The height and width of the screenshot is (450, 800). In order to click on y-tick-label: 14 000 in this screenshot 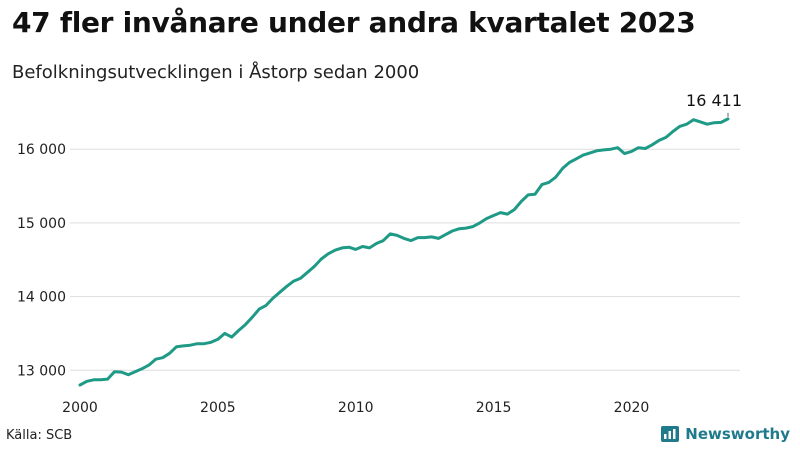, I will do `click(41, 298)`.